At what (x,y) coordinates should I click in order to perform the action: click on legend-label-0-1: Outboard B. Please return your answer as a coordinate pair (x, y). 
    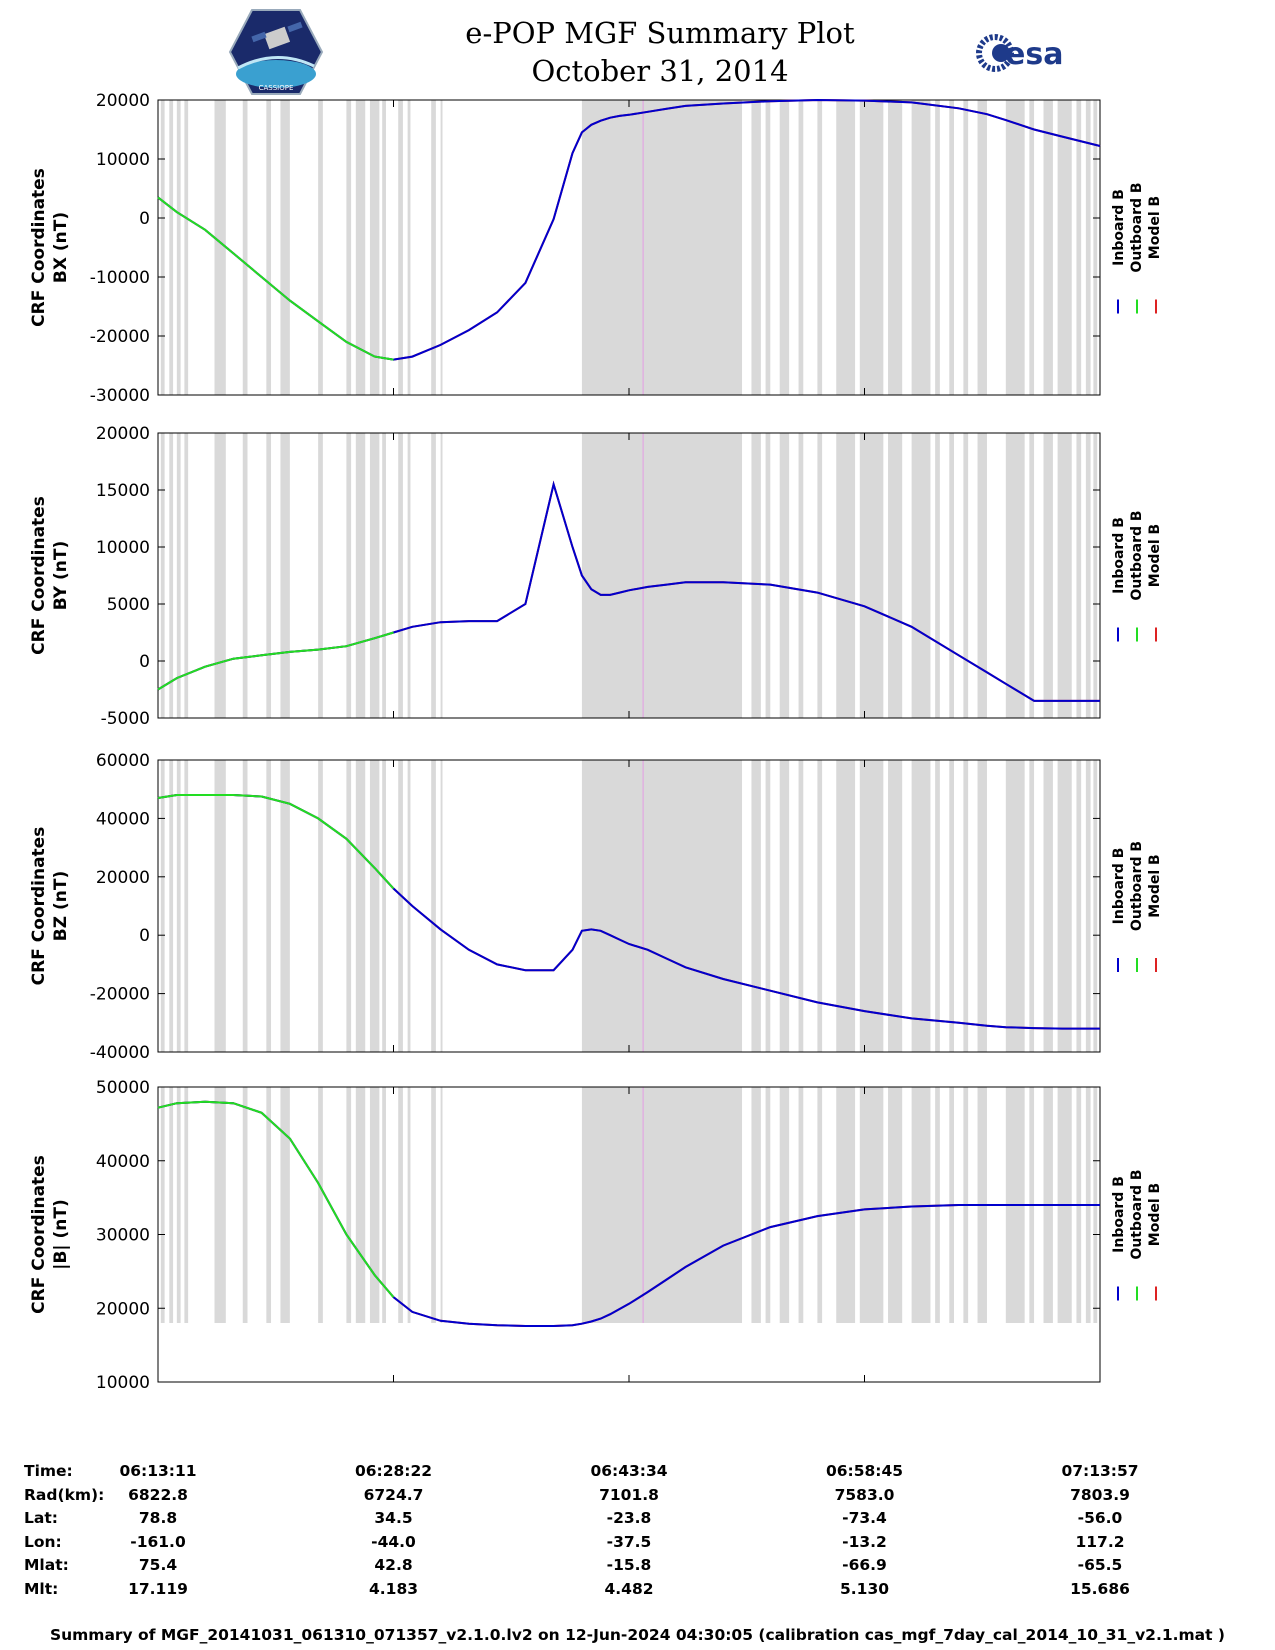
    Looking at the image, I should click on (1137, 227).